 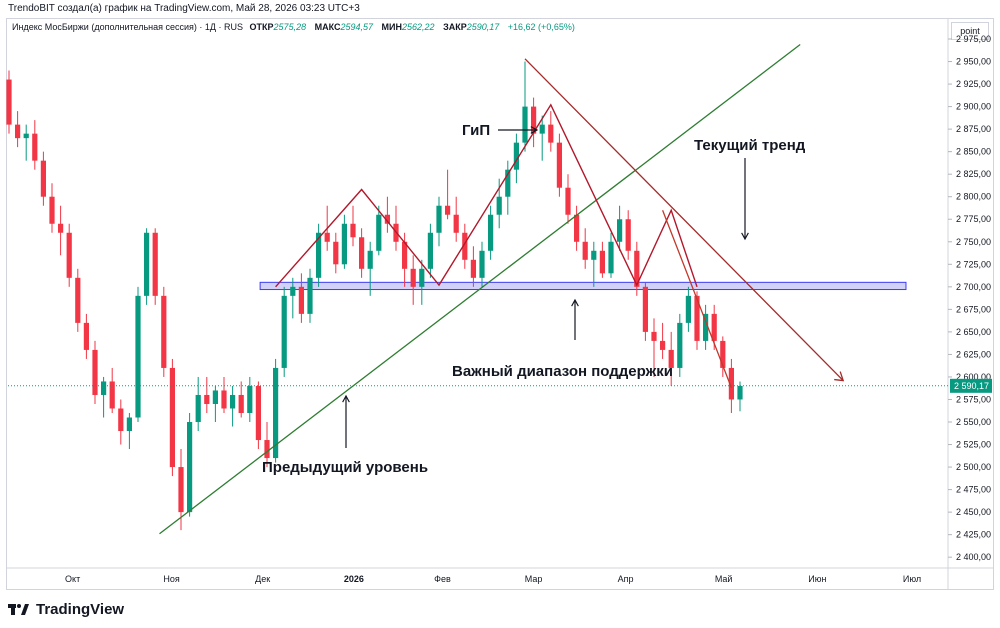 What do you see at coordinates (973, 197) in the screenshot?
I see `y-tick-label: 2 800,00` at bounding box center [973, 197].